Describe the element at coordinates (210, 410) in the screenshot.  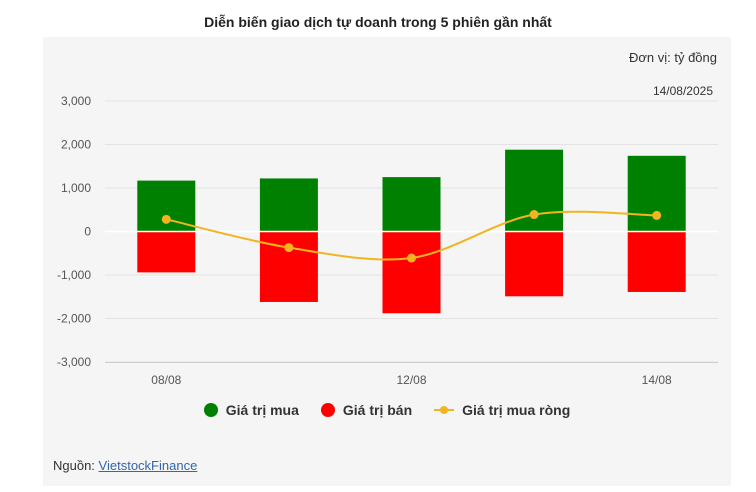
I see `buy-circle-icon` at that location.